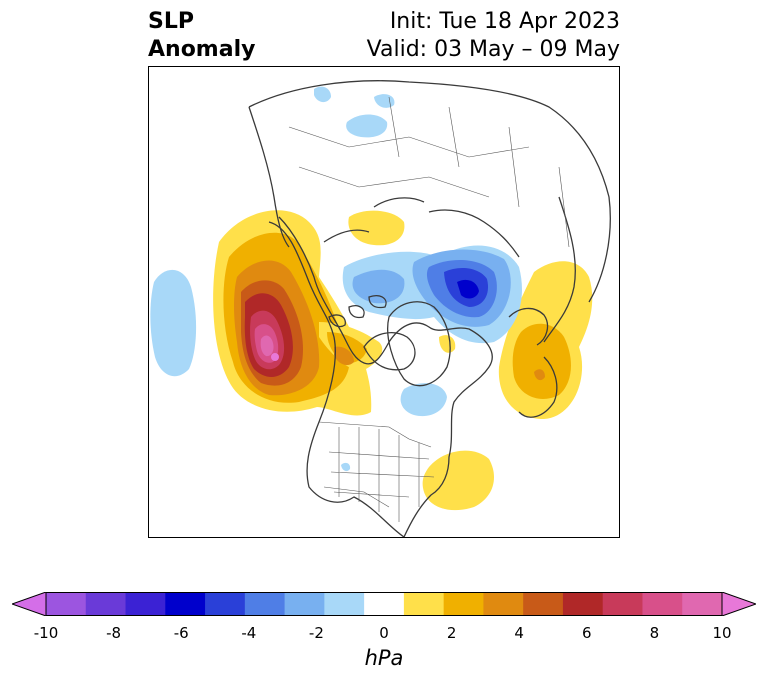 Image resolution: width=768 pixels, height=684 pixels. I want to click on us-mexico-border, so click(356, 497).